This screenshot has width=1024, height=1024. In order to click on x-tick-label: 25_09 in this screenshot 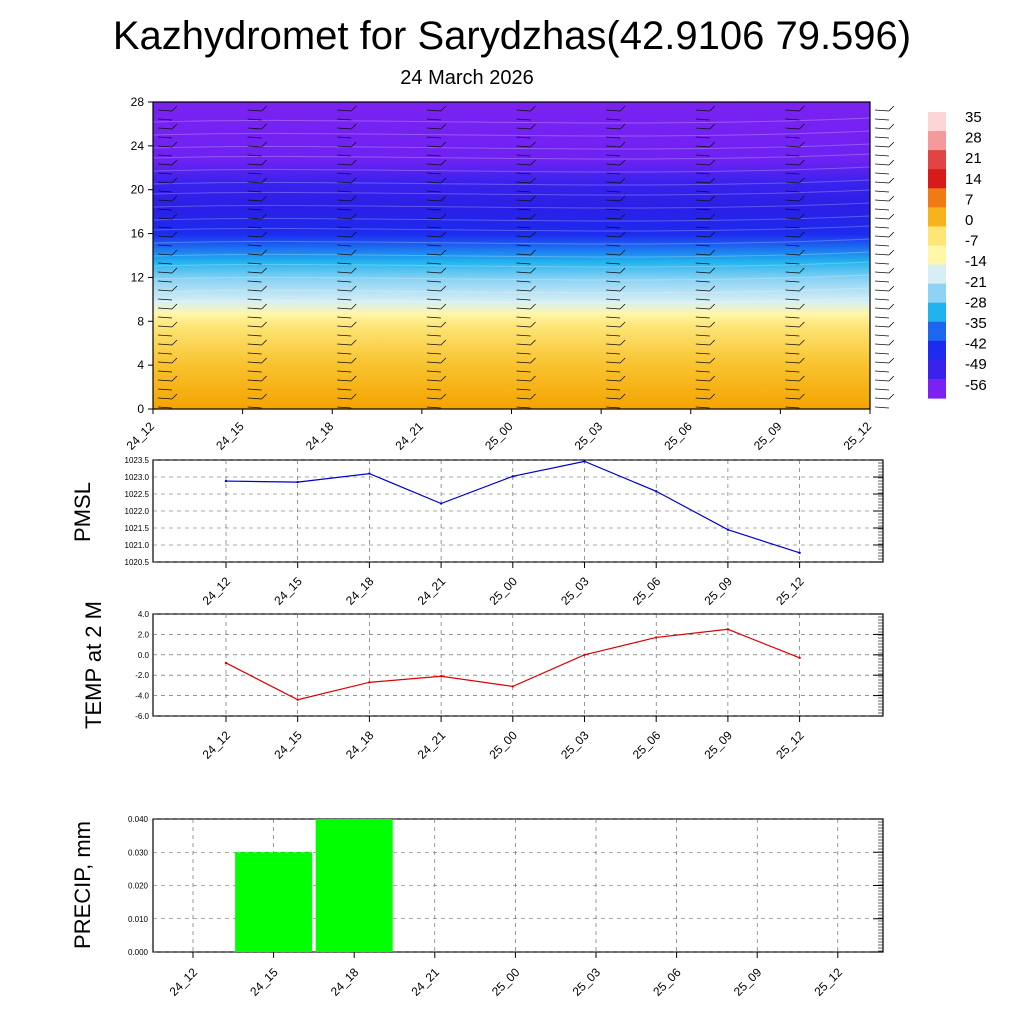, I will do `click(768, 436)`.